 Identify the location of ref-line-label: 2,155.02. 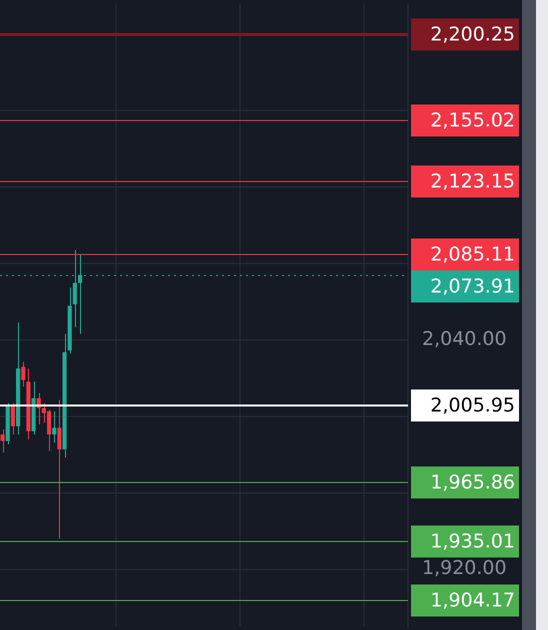
(472, 120).